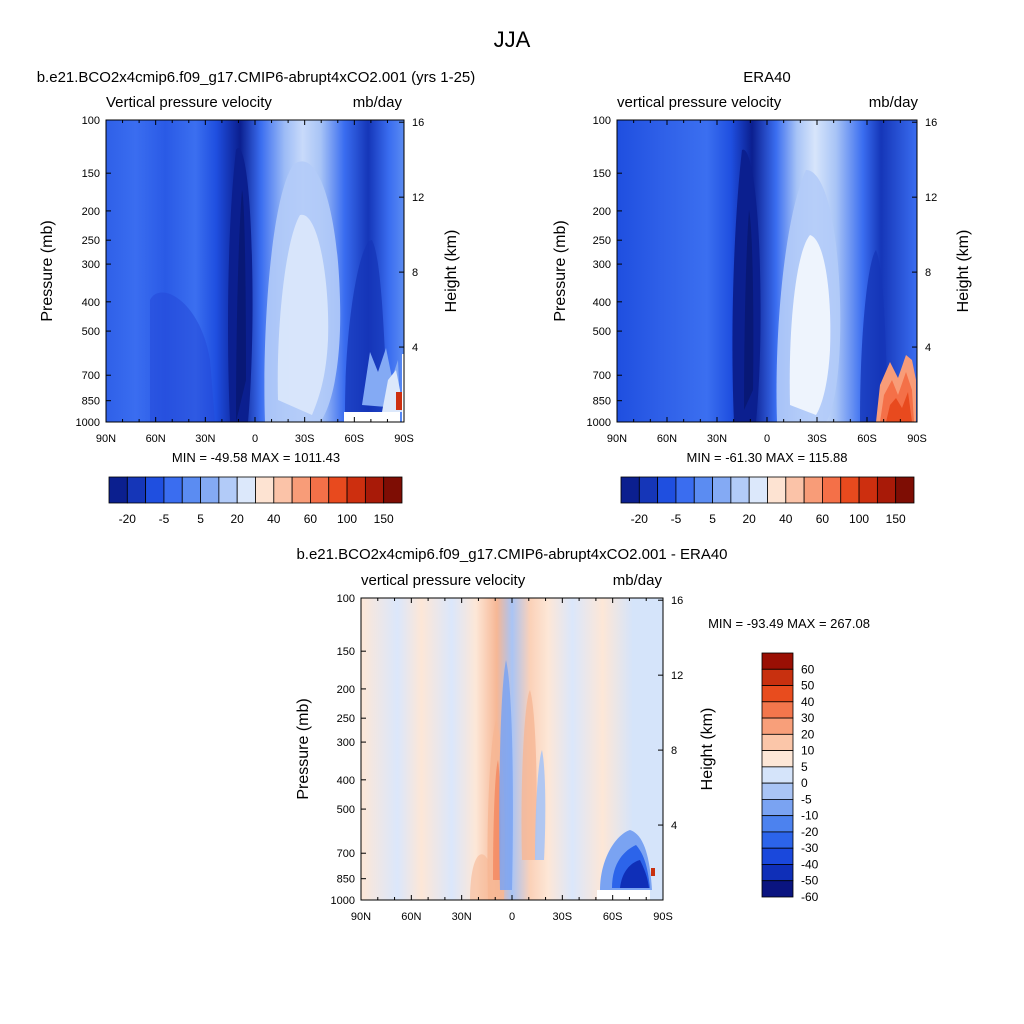  What do you see at coordinates (804, 783) in the screenshot?
I see `colorbar-label: 0` at bounding box center [804, 783].